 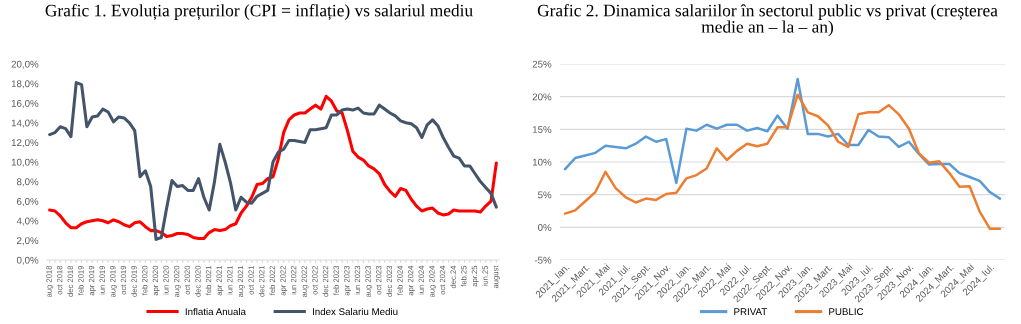 What do you see at coordinates (25, 103) in the screenshot?
I see `y-tick-label: 16,0%` at bounding box center [25, 103].